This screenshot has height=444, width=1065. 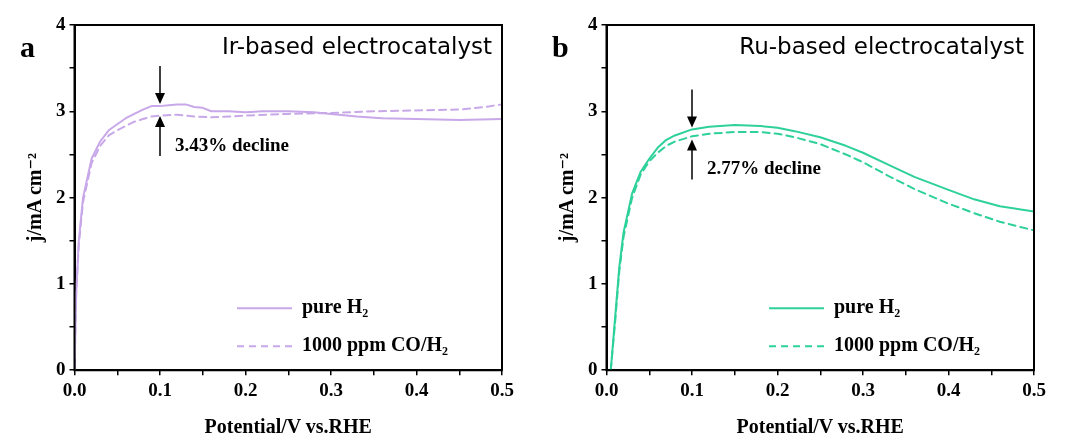 I want to click on chart-title: a, so click(x=27, y=46).